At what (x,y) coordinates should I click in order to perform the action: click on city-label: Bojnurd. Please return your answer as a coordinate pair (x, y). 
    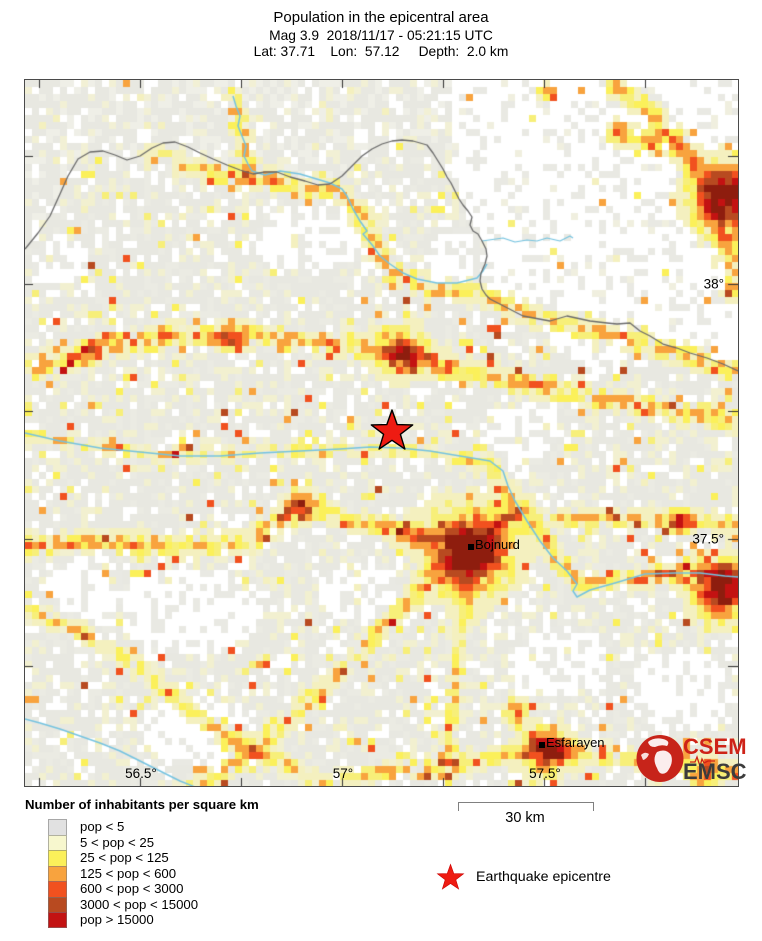
    Looking at the image, I should click on (497, 544).